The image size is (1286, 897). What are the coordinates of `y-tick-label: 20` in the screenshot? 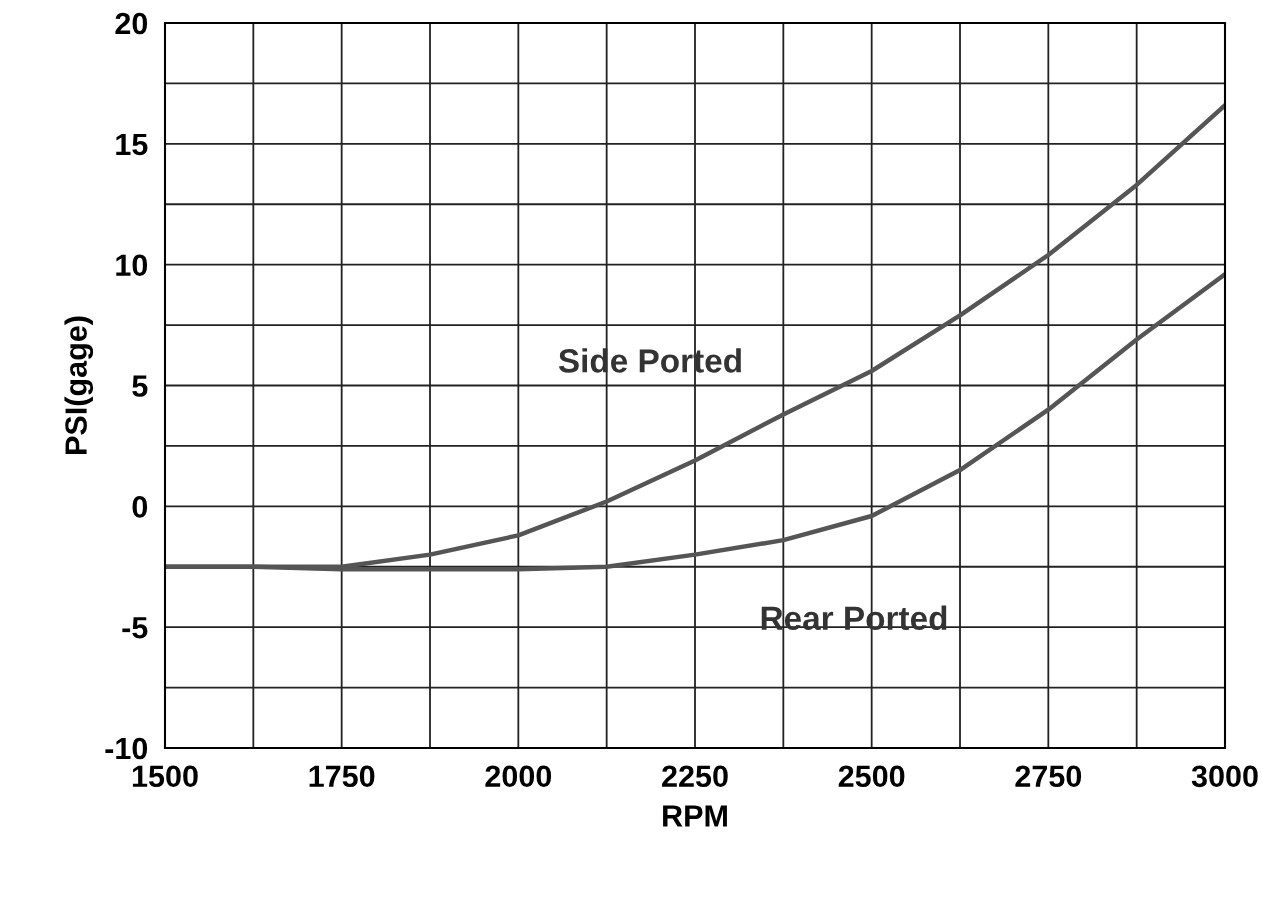 It's located at (131, 23).